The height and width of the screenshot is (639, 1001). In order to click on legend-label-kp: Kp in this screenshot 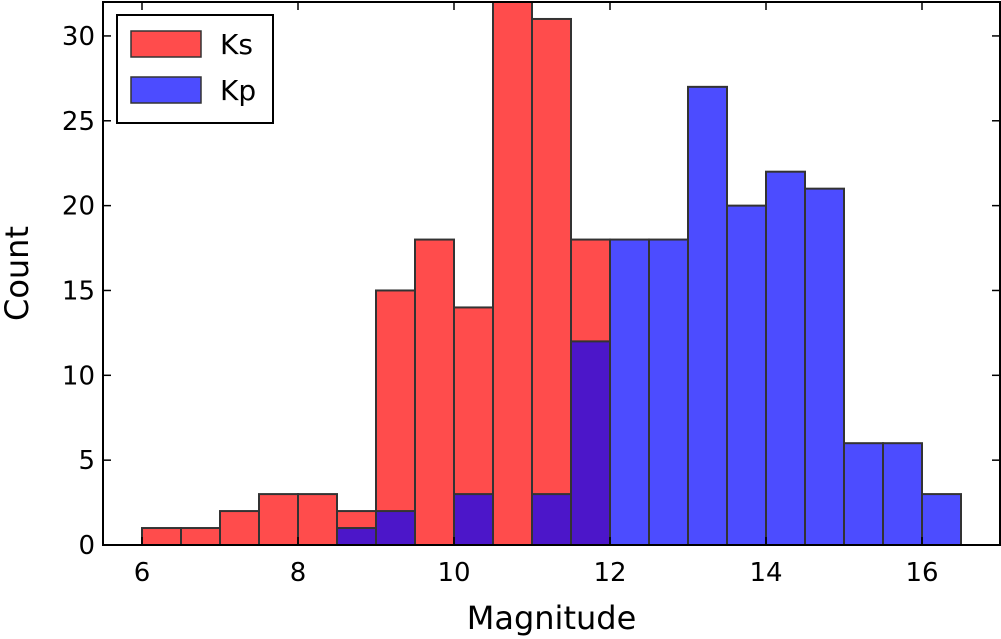, I will do `click(238, 90)`.